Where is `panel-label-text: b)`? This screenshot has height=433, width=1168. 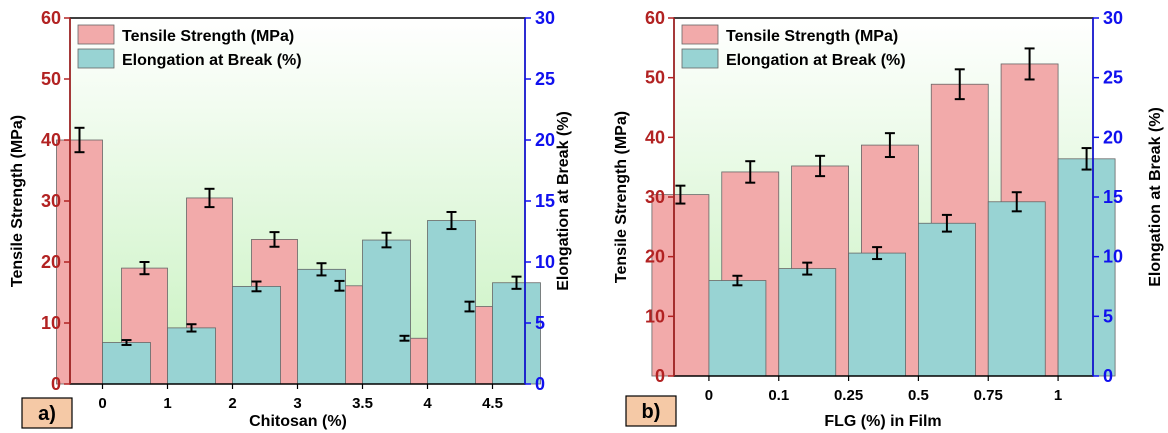 panel-label-text: b) is located at coordinates (651, 412).